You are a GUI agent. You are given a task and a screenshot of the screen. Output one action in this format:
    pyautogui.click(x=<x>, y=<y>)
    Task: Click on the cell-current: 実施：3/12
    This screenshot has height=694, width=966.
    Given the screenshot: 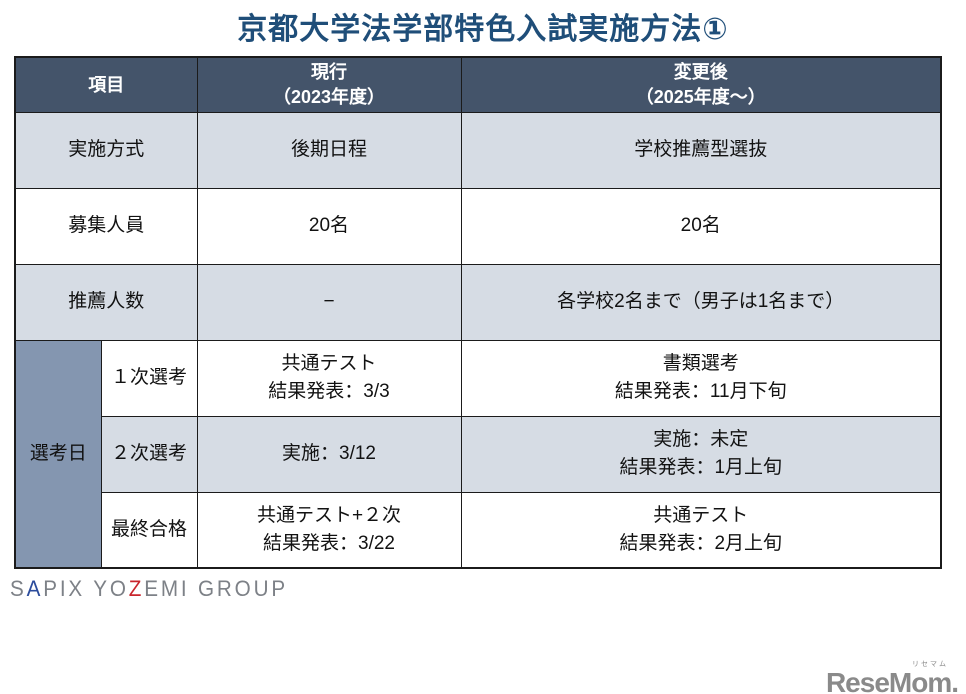 What is the action you would take?
    pyautogui.click(x=329, y=454)
    